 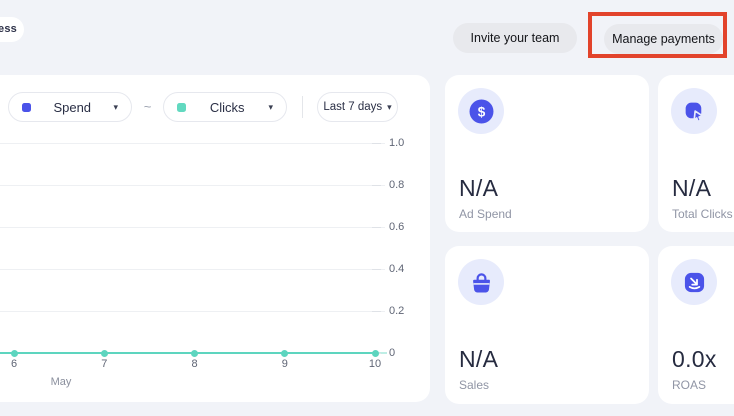 I want to click on stat-card-ad-spend: $ N/A Ad Spend, so click(x=547, y=153).